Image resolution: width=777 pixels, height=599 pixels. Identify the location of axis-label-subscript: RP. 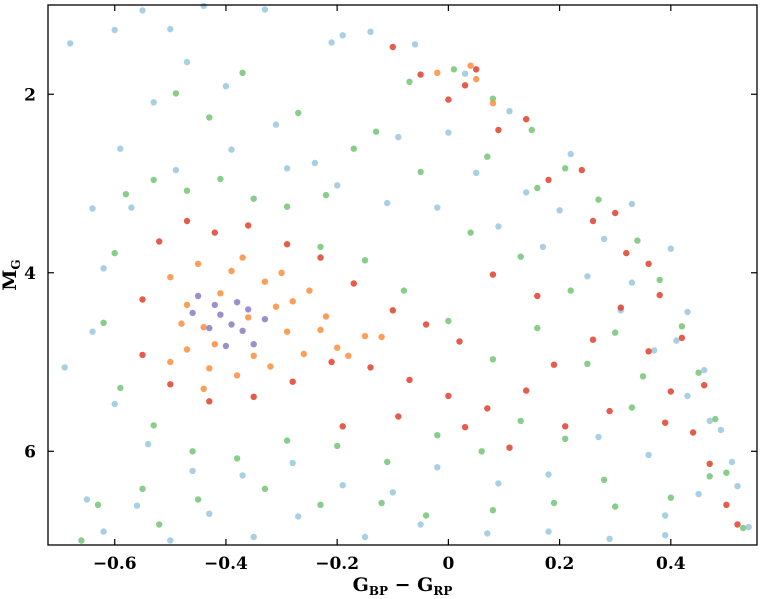
(442, 591).